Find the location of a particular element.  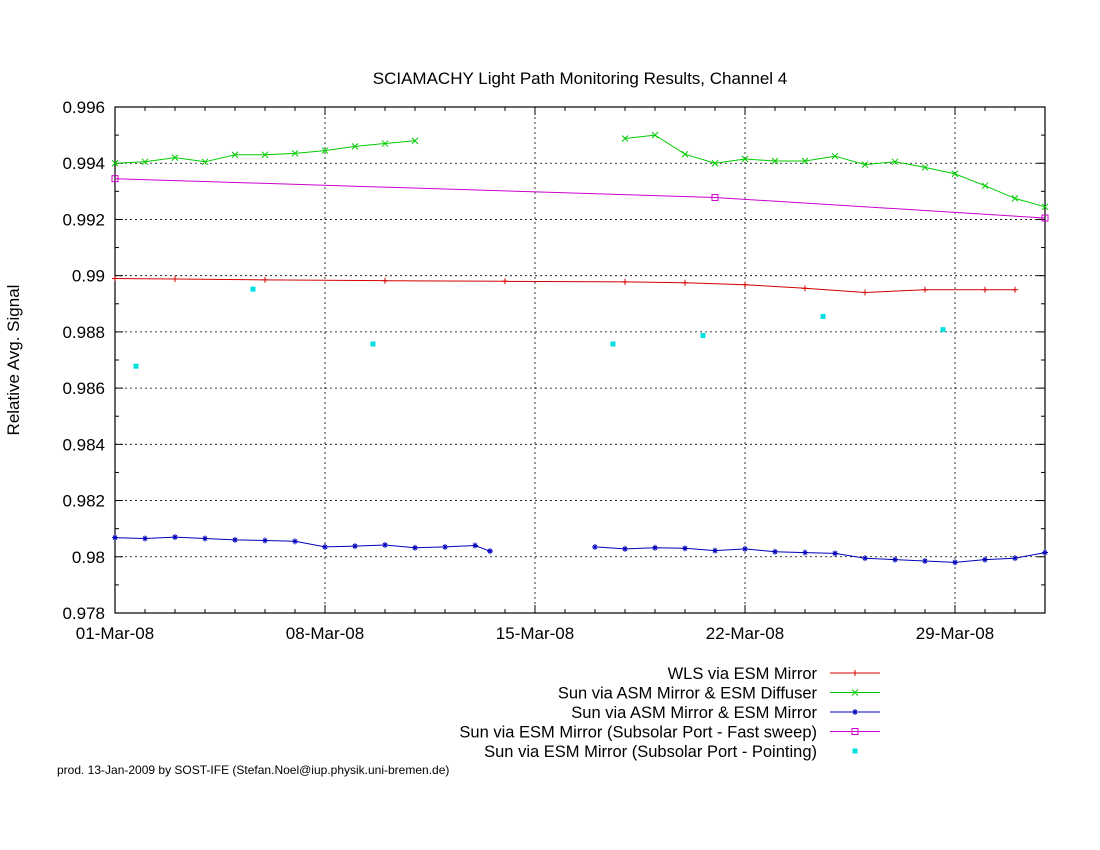

y-tick-label: 0.982 is located at coordinates (83, 501).